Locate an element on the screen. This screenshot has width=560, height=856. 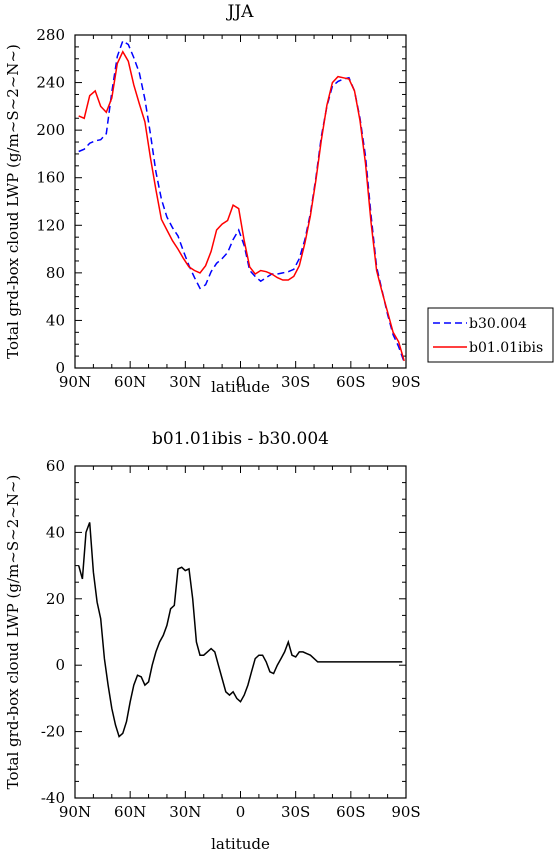
y-tick-label: 20 is located at coordinates (55, 599).